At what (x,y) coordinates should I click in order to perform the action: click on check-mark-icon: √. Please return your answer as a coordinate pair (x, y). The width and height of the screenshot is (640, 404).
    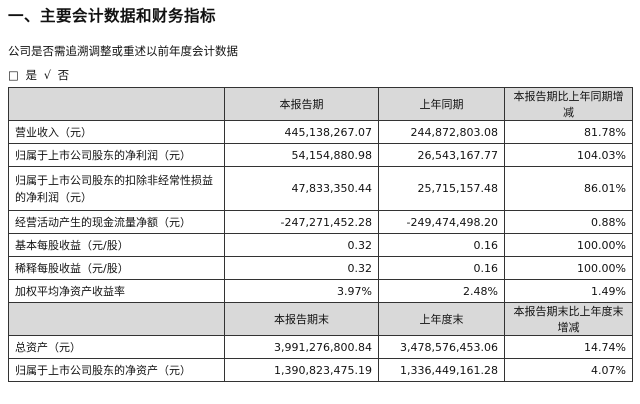
    Looking at the image, I should click on (47, 75).